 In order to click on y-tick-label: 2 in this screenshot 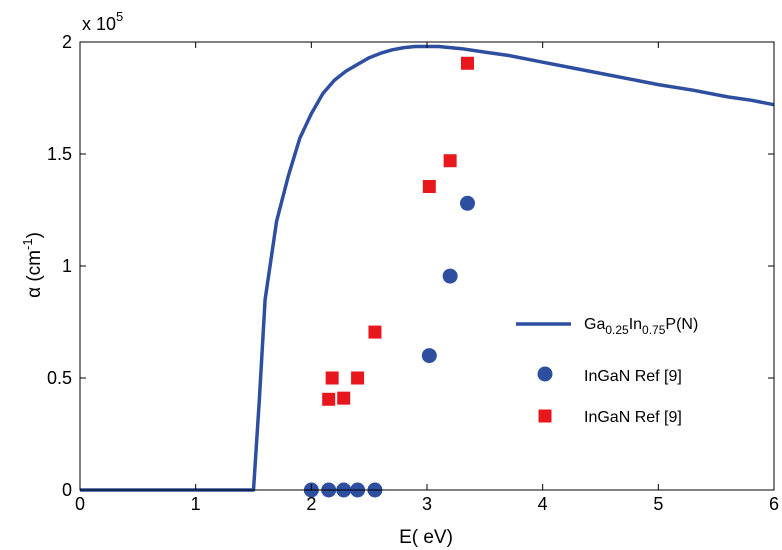, I will do `click(67, 42)`.